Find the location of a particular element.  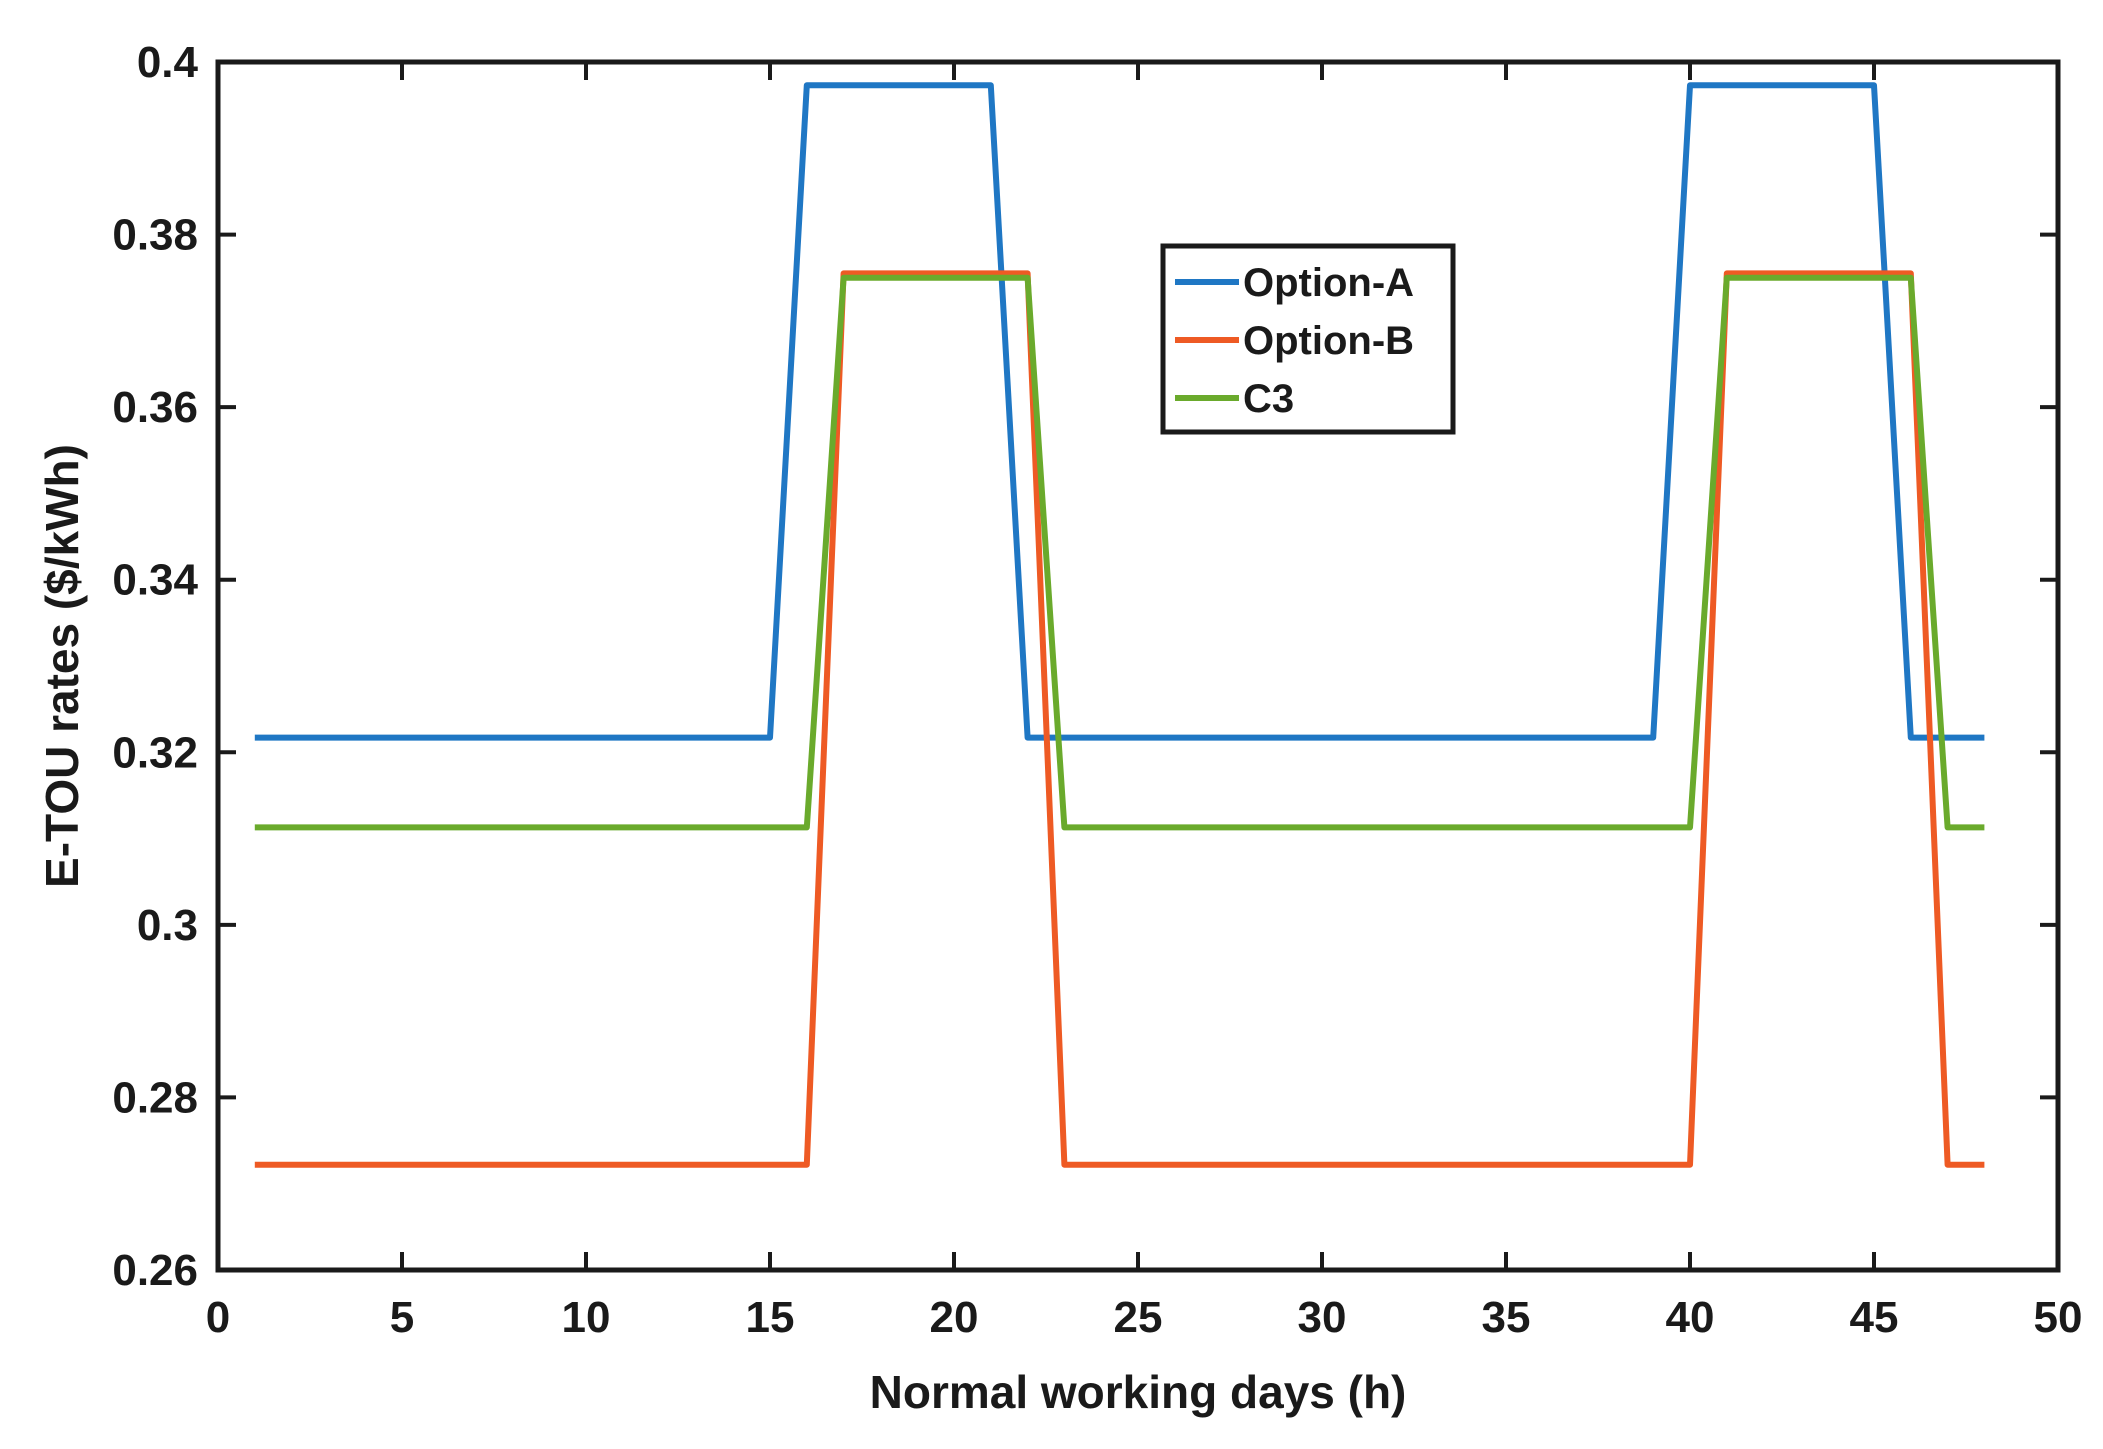

y-tick-label: 0.26 is located at coordinates (155, 1270).